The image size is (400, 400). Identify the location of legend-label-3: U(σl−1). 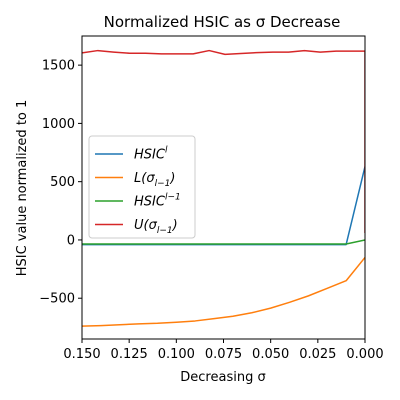
(156, 227).